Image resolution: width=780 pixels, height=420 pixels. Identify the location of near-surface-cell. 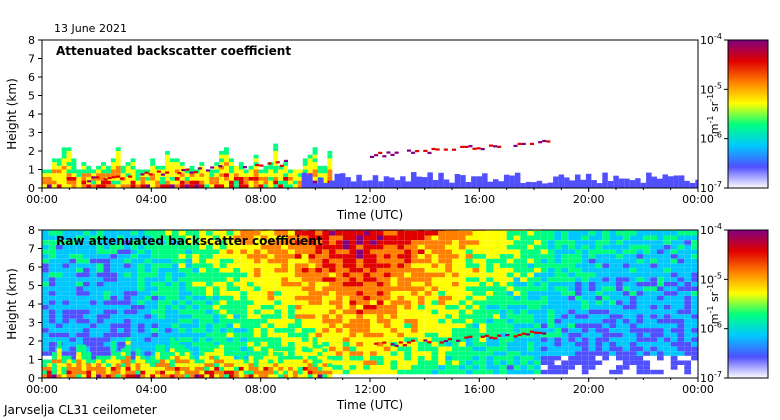
(594, 184).